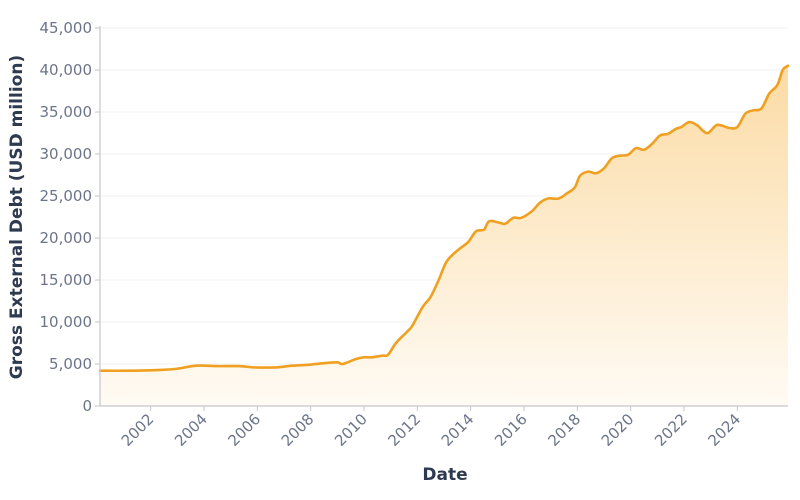 This screenshot has height=500, width=800. Describe the element at coordinates (66, 196) in the screenshot. I see `y-tick-label: 25,000` at that location.